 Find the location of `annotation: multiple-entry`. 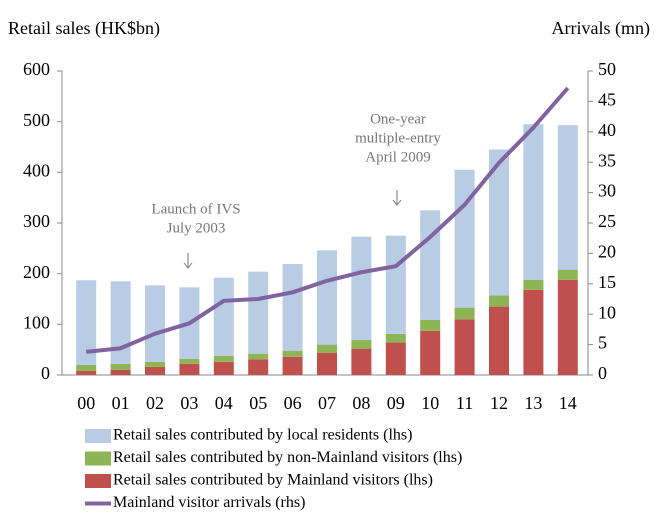

annotation: multiple-entry is located at coordinates (398, 138).